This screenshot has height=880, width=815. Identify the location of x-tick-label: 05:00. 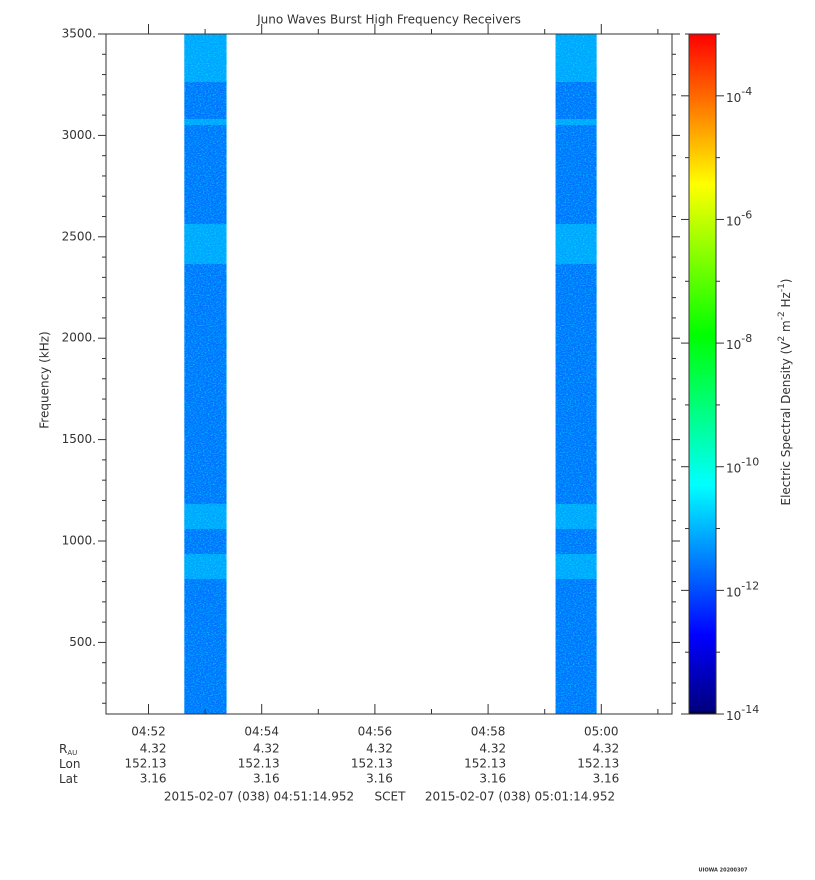
(601, 732).